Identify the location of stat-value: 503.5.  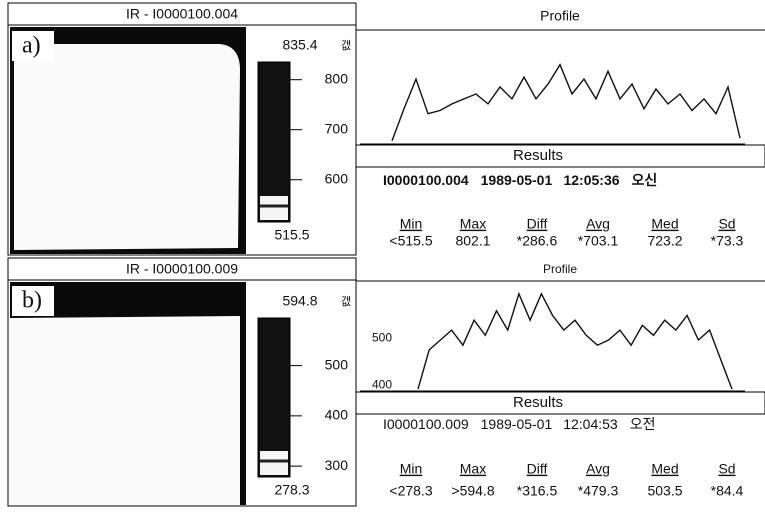
(664, 491).